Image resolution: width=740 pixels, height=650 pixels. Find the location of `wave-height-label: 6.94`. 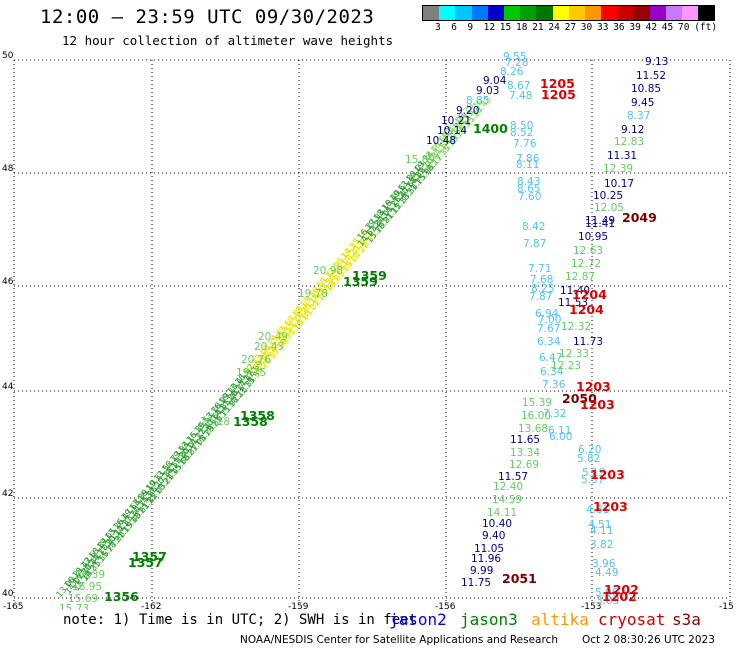

wave-height-label: 6.94 is located at coordinates (547, 314).